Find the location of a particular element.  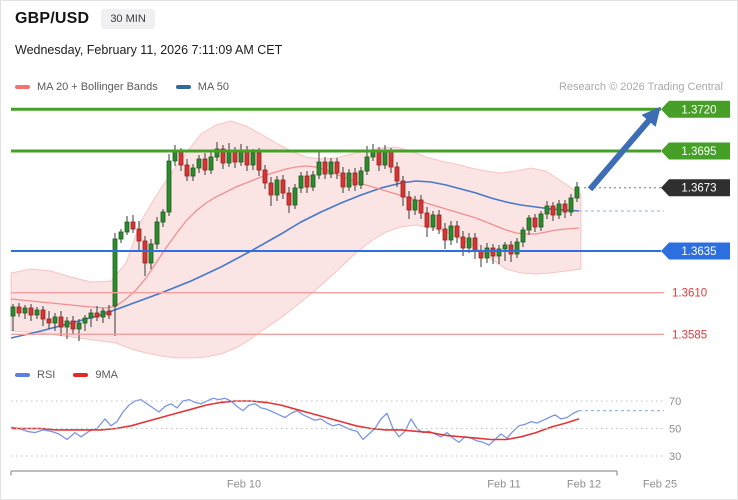

legend-item-rsi: RSI is located at coordinates (35, 375).